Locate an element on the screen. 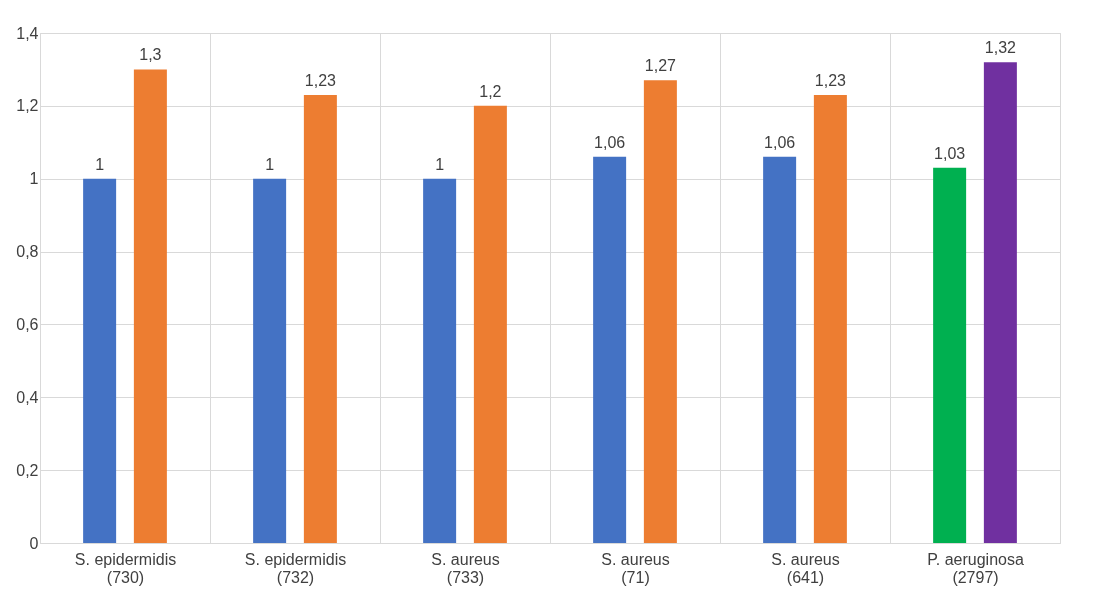 The image size is (1116, 608). x-tick-label: S. aureus (71) is located at coordinates (635, 568).